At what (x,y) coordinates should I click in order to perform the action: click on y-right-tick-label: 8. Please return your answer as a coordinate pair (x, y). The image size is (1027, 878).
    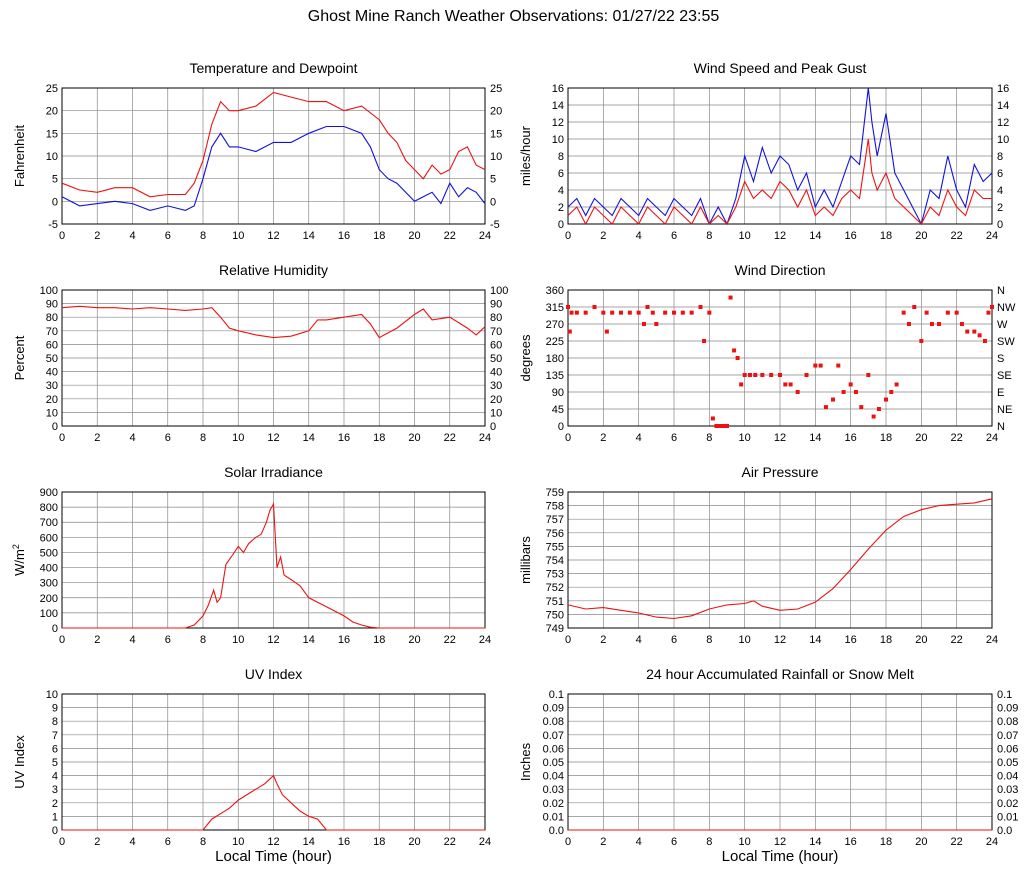
    Looking at the image, I should click on (1000, 157).